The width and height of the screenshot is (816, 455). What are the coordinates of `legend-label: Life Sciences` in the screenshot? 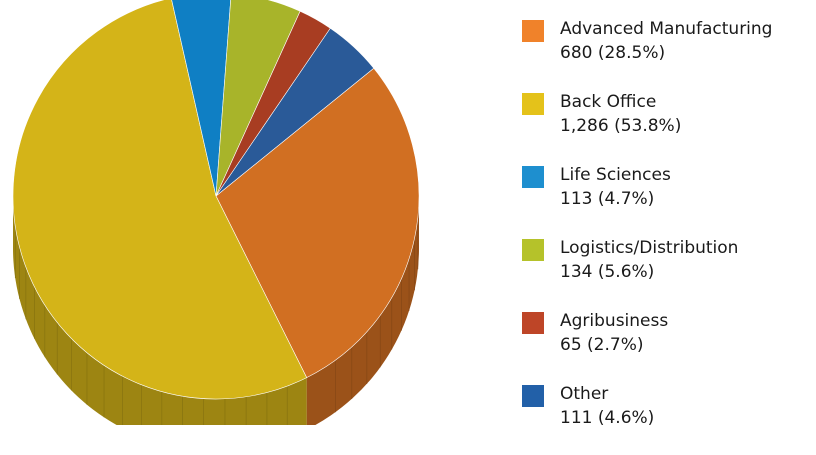 It's located at (615, 175).